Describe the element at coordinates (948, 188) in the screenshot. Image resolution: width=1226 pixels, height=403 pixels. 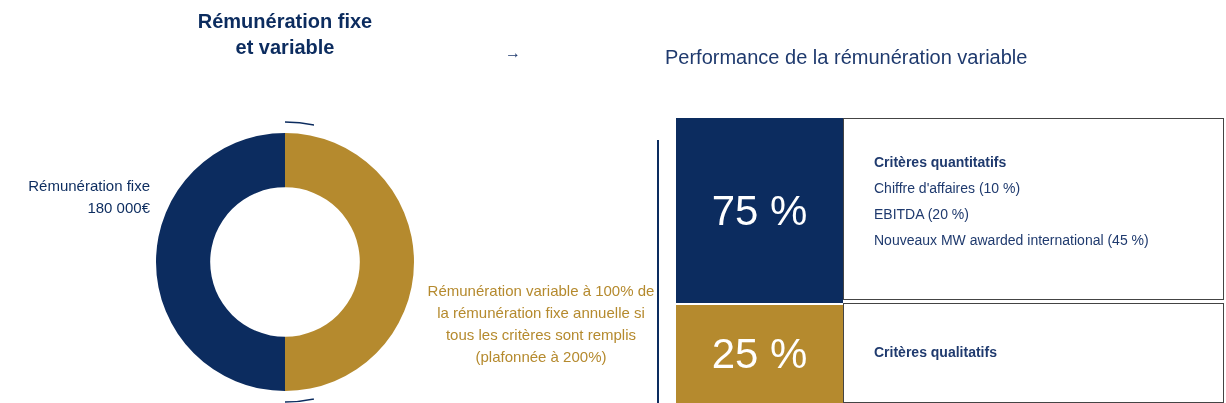
I see `text: Chiffre d'affaires (10 %)` at that location.